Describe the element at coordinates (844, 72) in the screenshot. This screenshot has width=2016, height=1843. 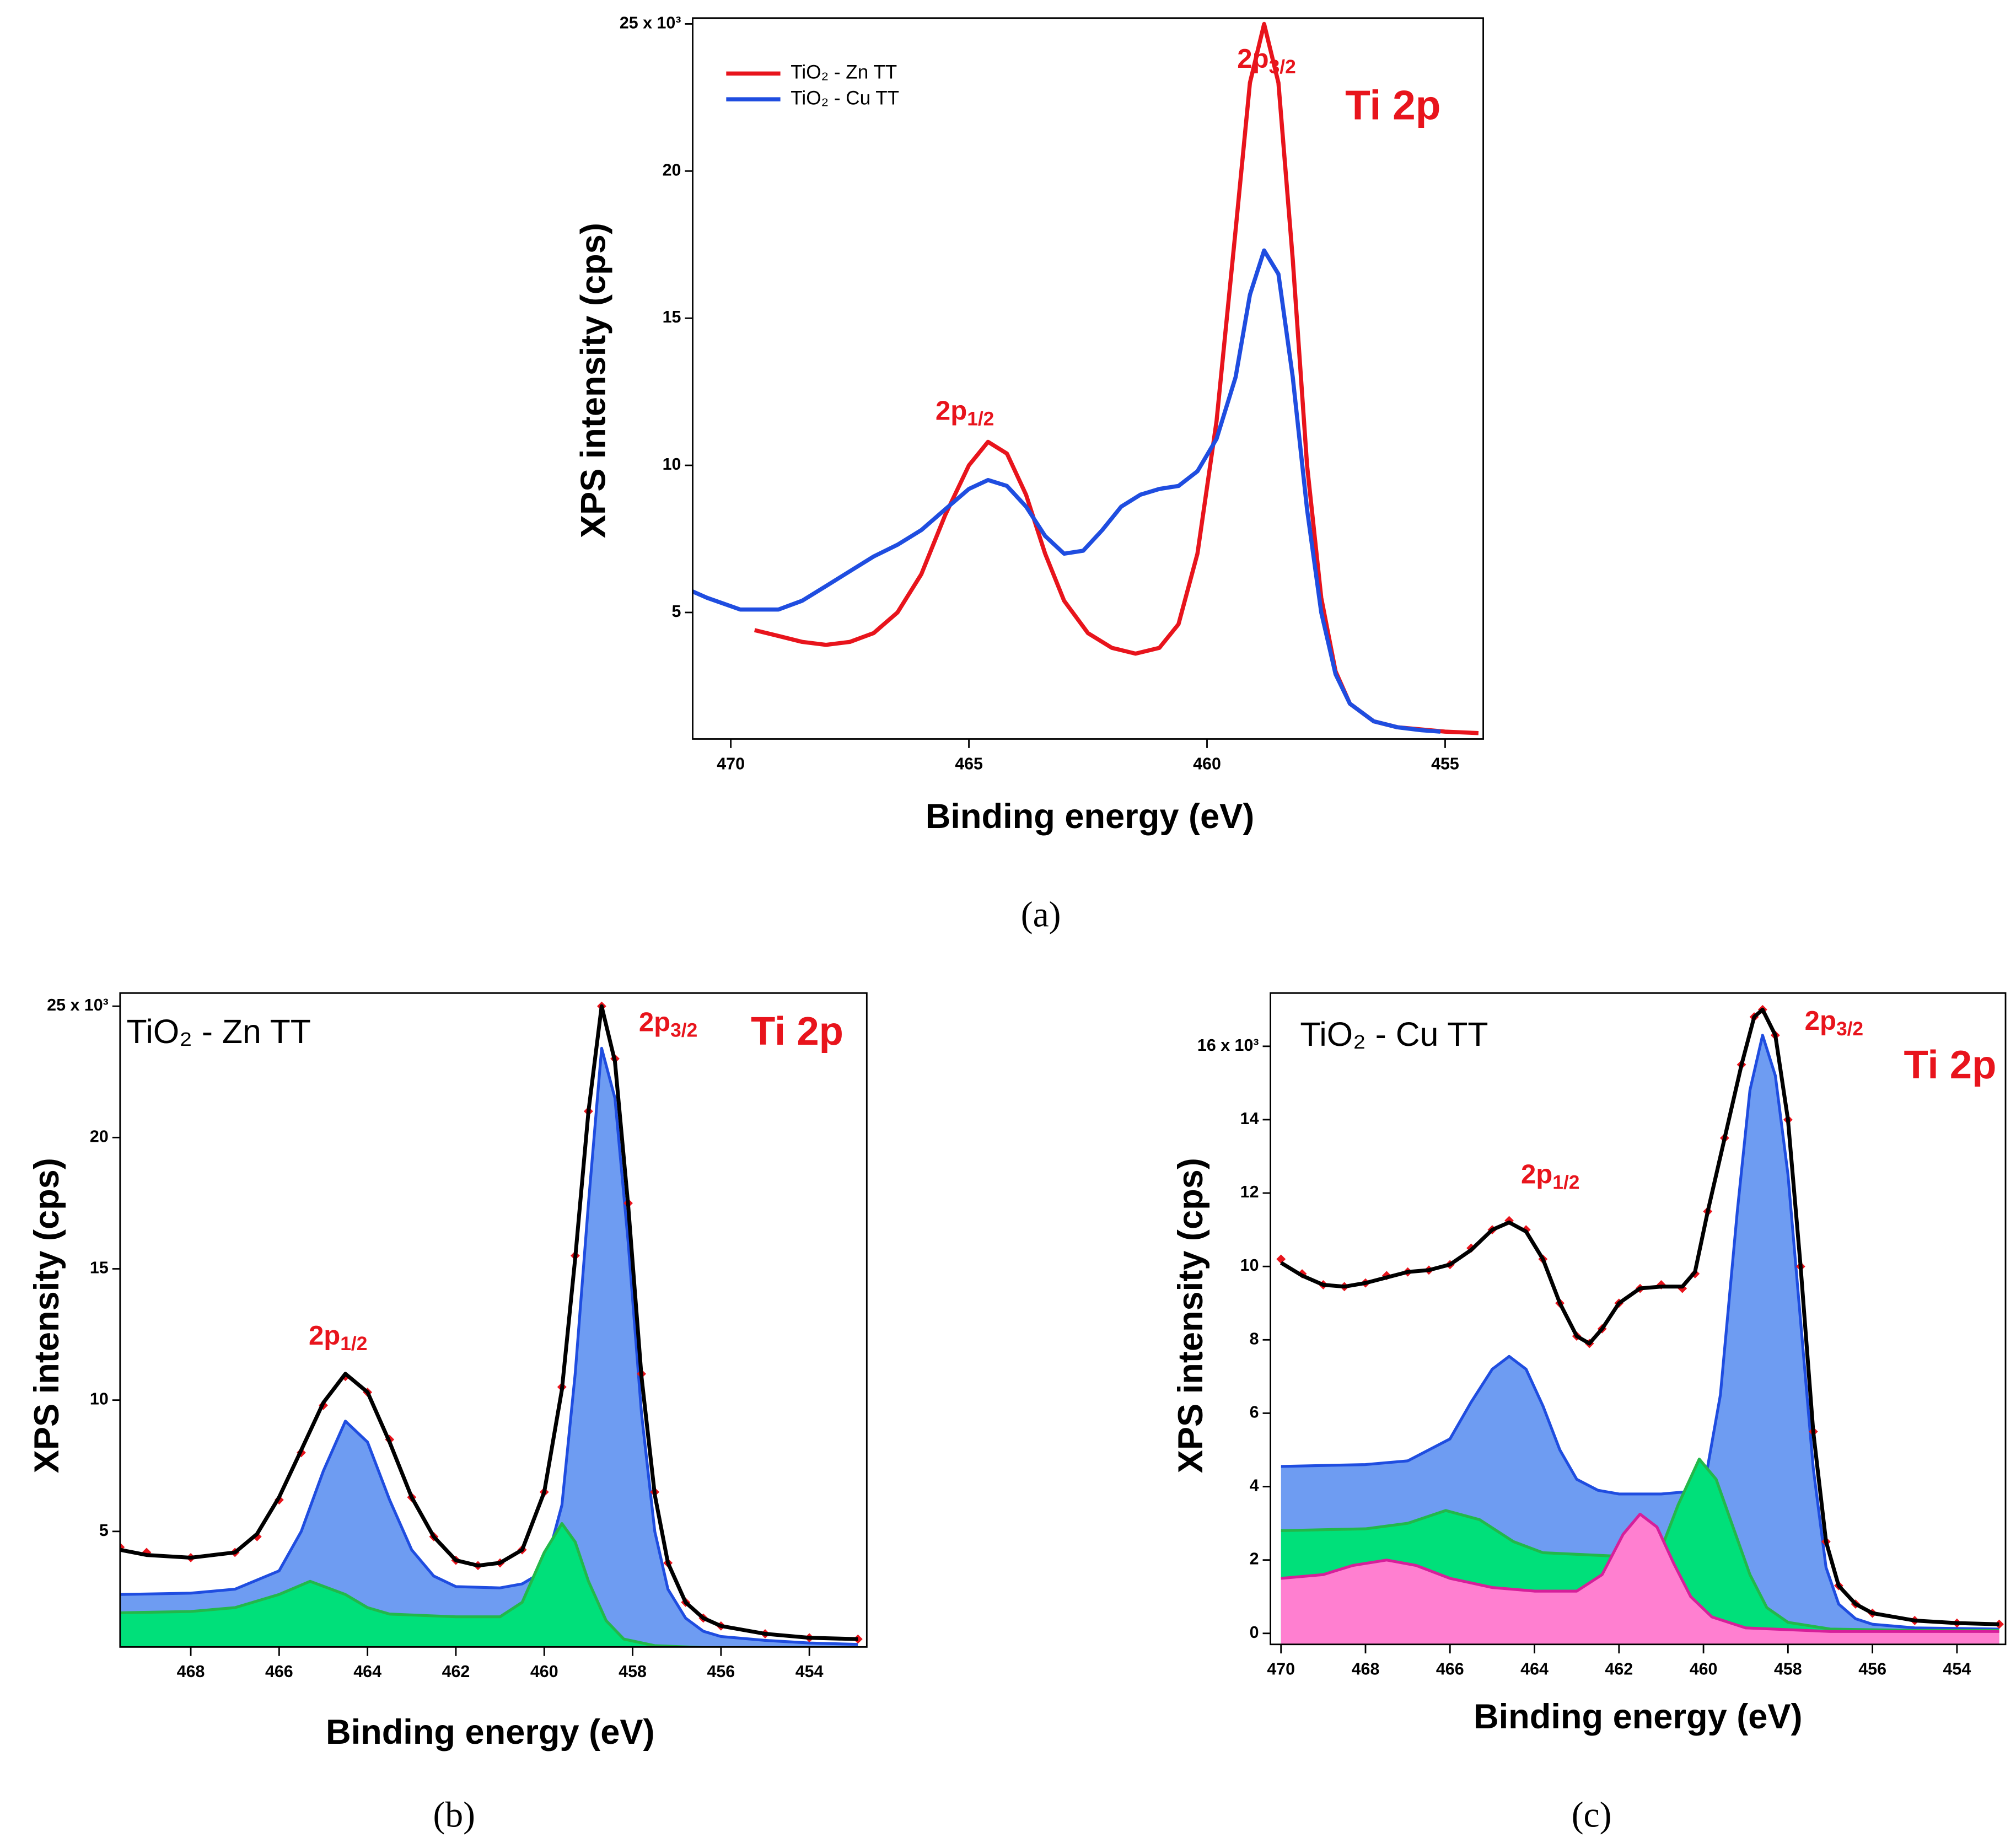
I see `legend-label: TiO₂ - Zn TT` at that location.